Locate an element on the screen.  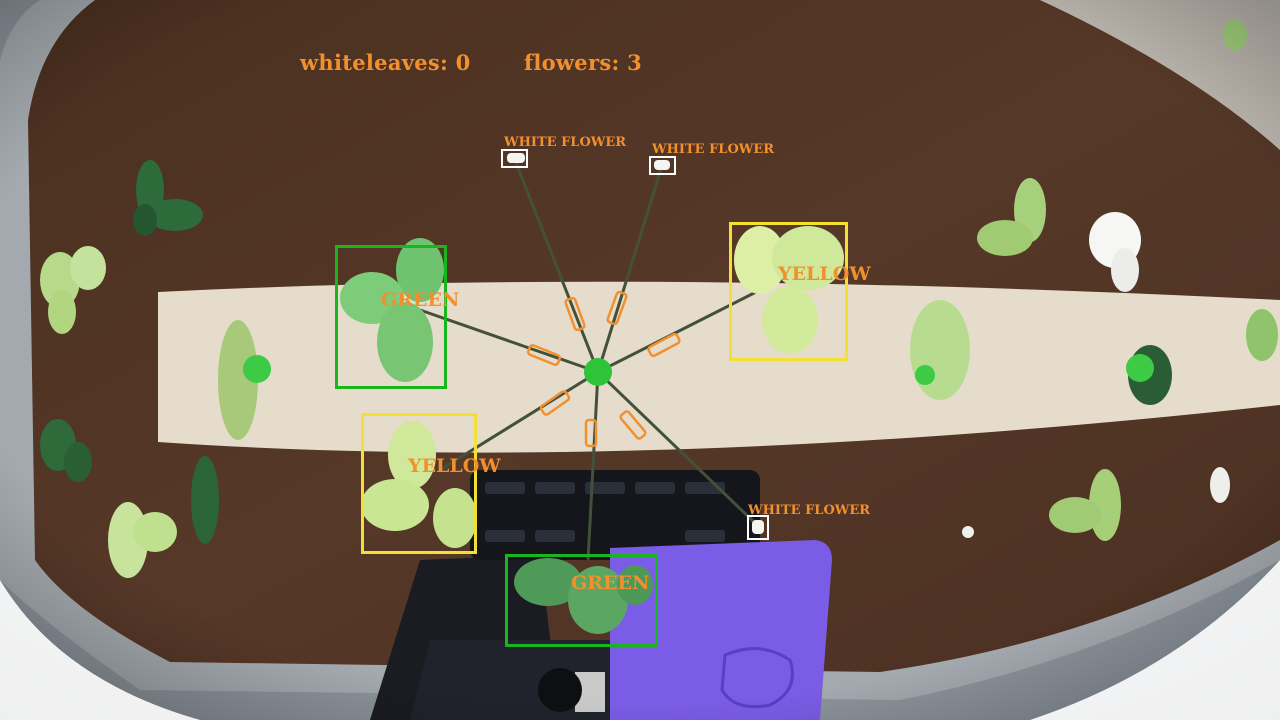
flowers-counter: flowers: 3 is located at coordinates (583, 62).